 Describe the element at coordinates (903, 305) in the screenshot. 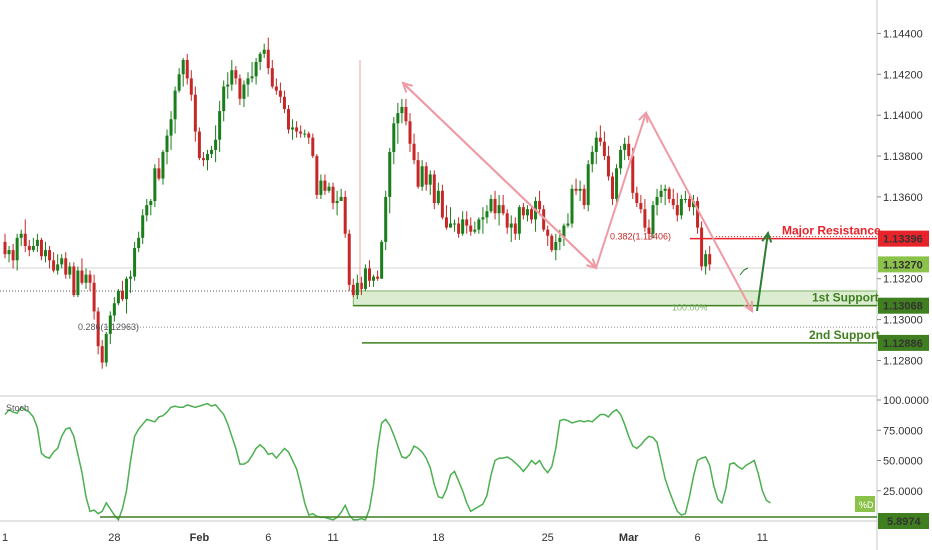

I see `first-support-price-label-bg` at that location.